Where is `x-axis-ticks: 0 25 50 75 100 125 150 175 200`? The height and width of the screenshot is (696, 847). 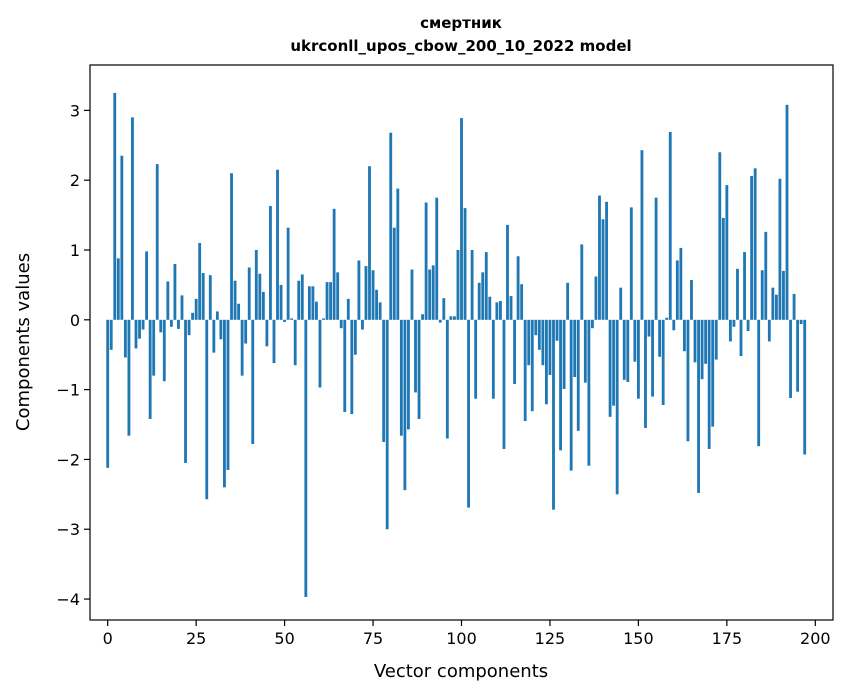
x-axis-ticks: 0 25 50 75 100 125 150 175 200 is located at coordinates (467, 634).